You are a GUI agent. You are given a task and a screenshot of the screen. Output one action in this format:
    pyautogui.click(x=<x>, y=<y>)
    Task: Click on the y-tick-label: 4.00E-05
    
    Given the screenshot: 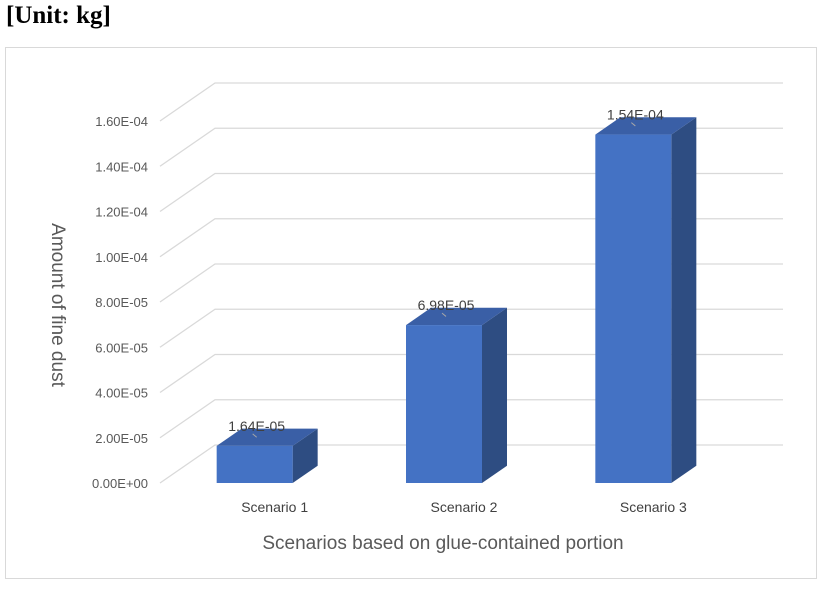 What is the action you would take?
    pyautogui.click(x=121, y=393)
    